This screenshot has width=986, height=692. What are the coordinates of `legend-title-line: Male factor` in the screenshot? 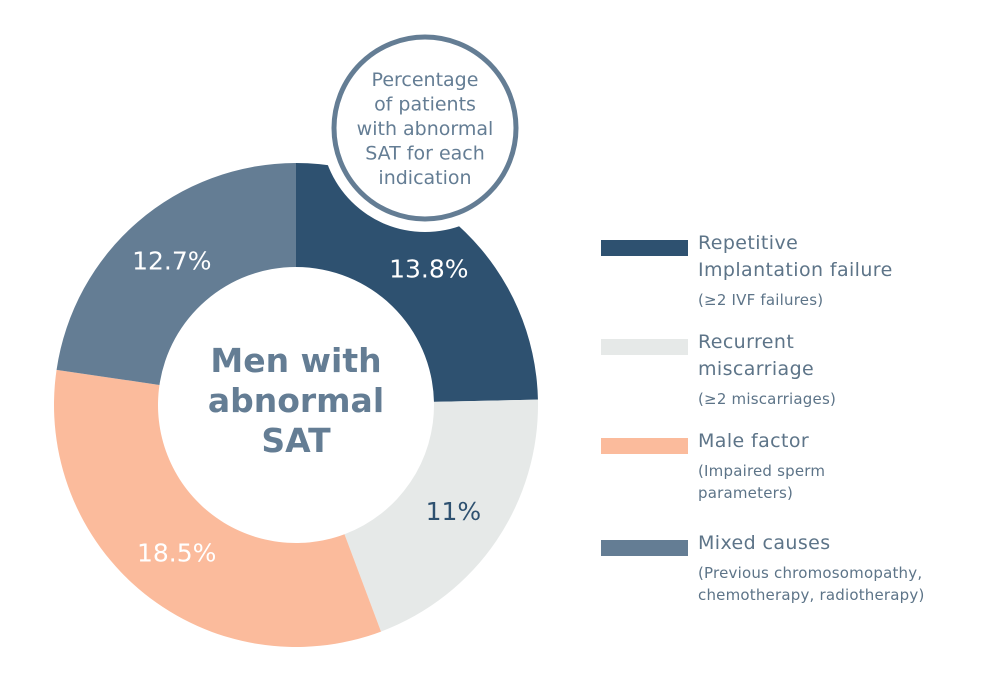 It's located at (754, 441).